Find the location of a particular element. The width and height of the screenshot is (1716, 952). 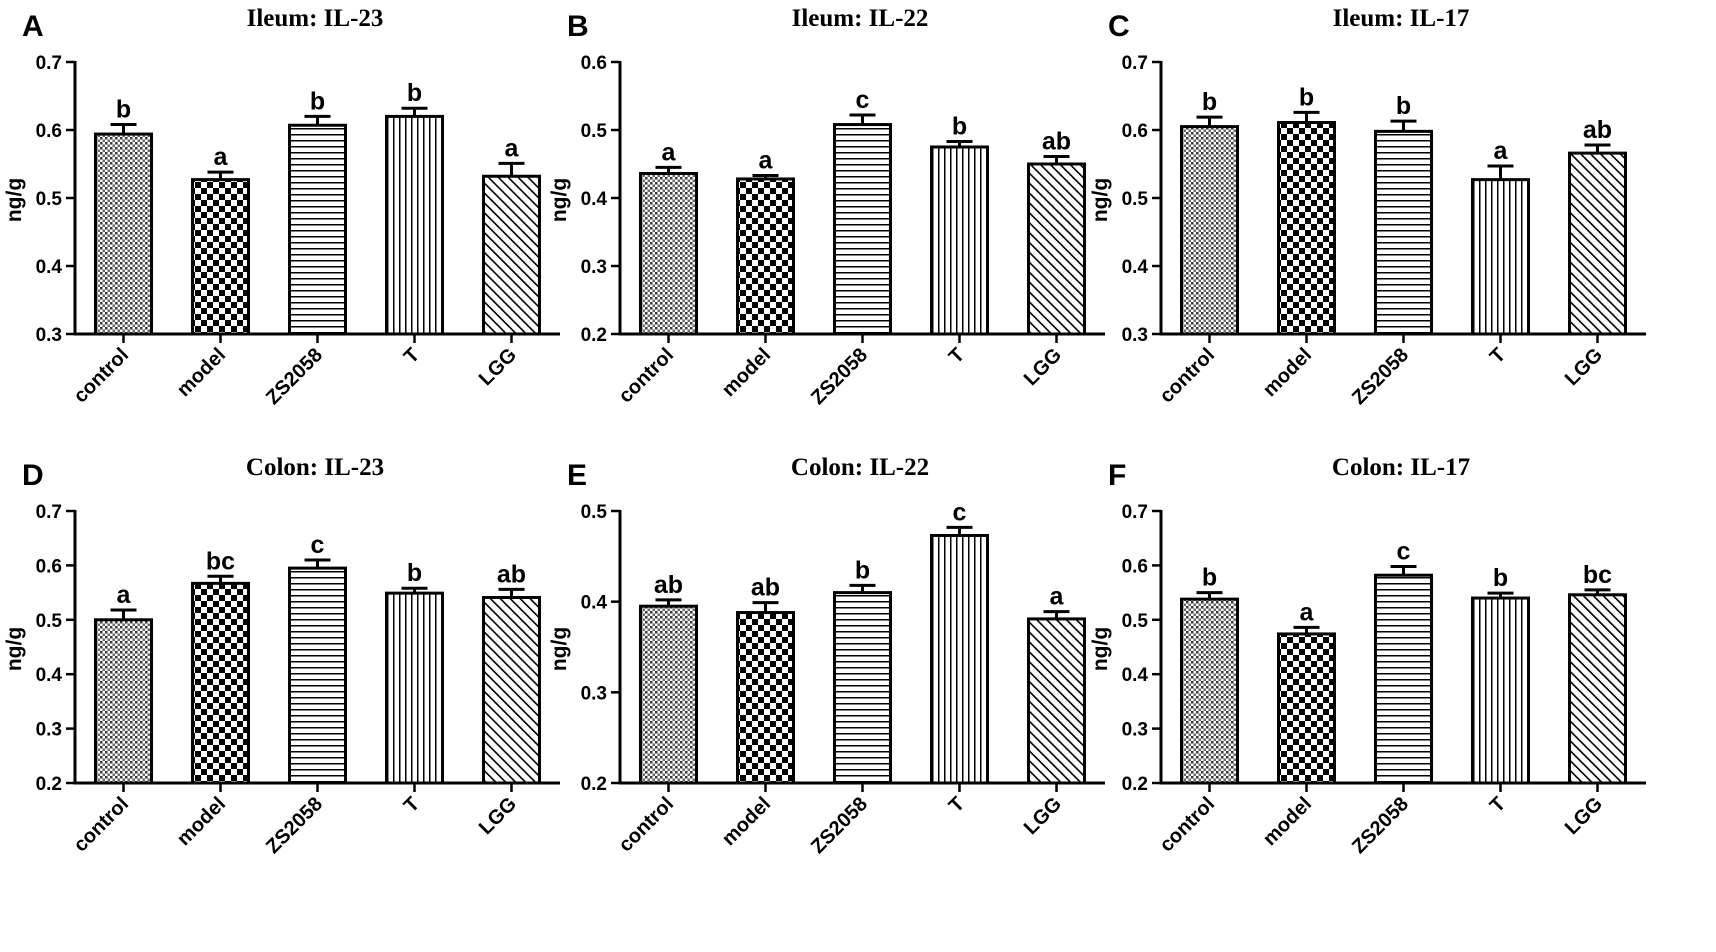

panel-letter: D is located at coordinates (33, 475).